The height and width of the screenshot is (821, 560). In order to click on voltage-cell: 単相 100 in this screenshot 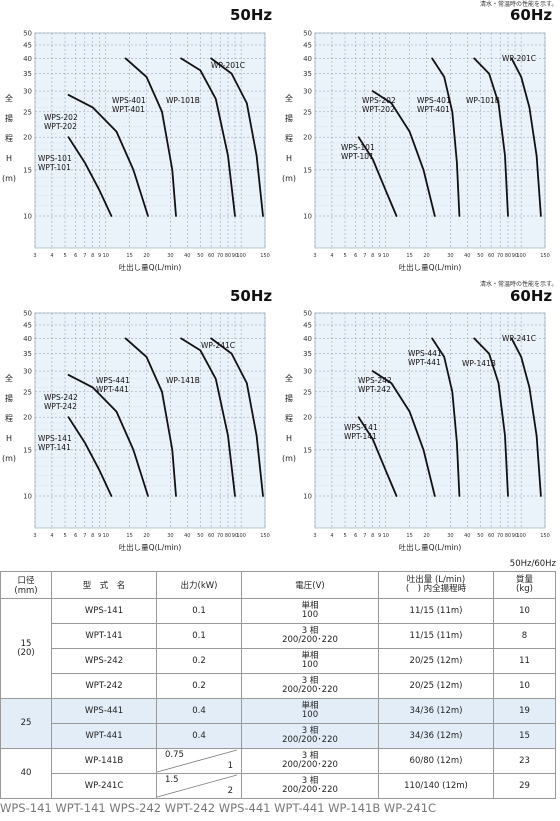, I will do `click(310, 711)`.